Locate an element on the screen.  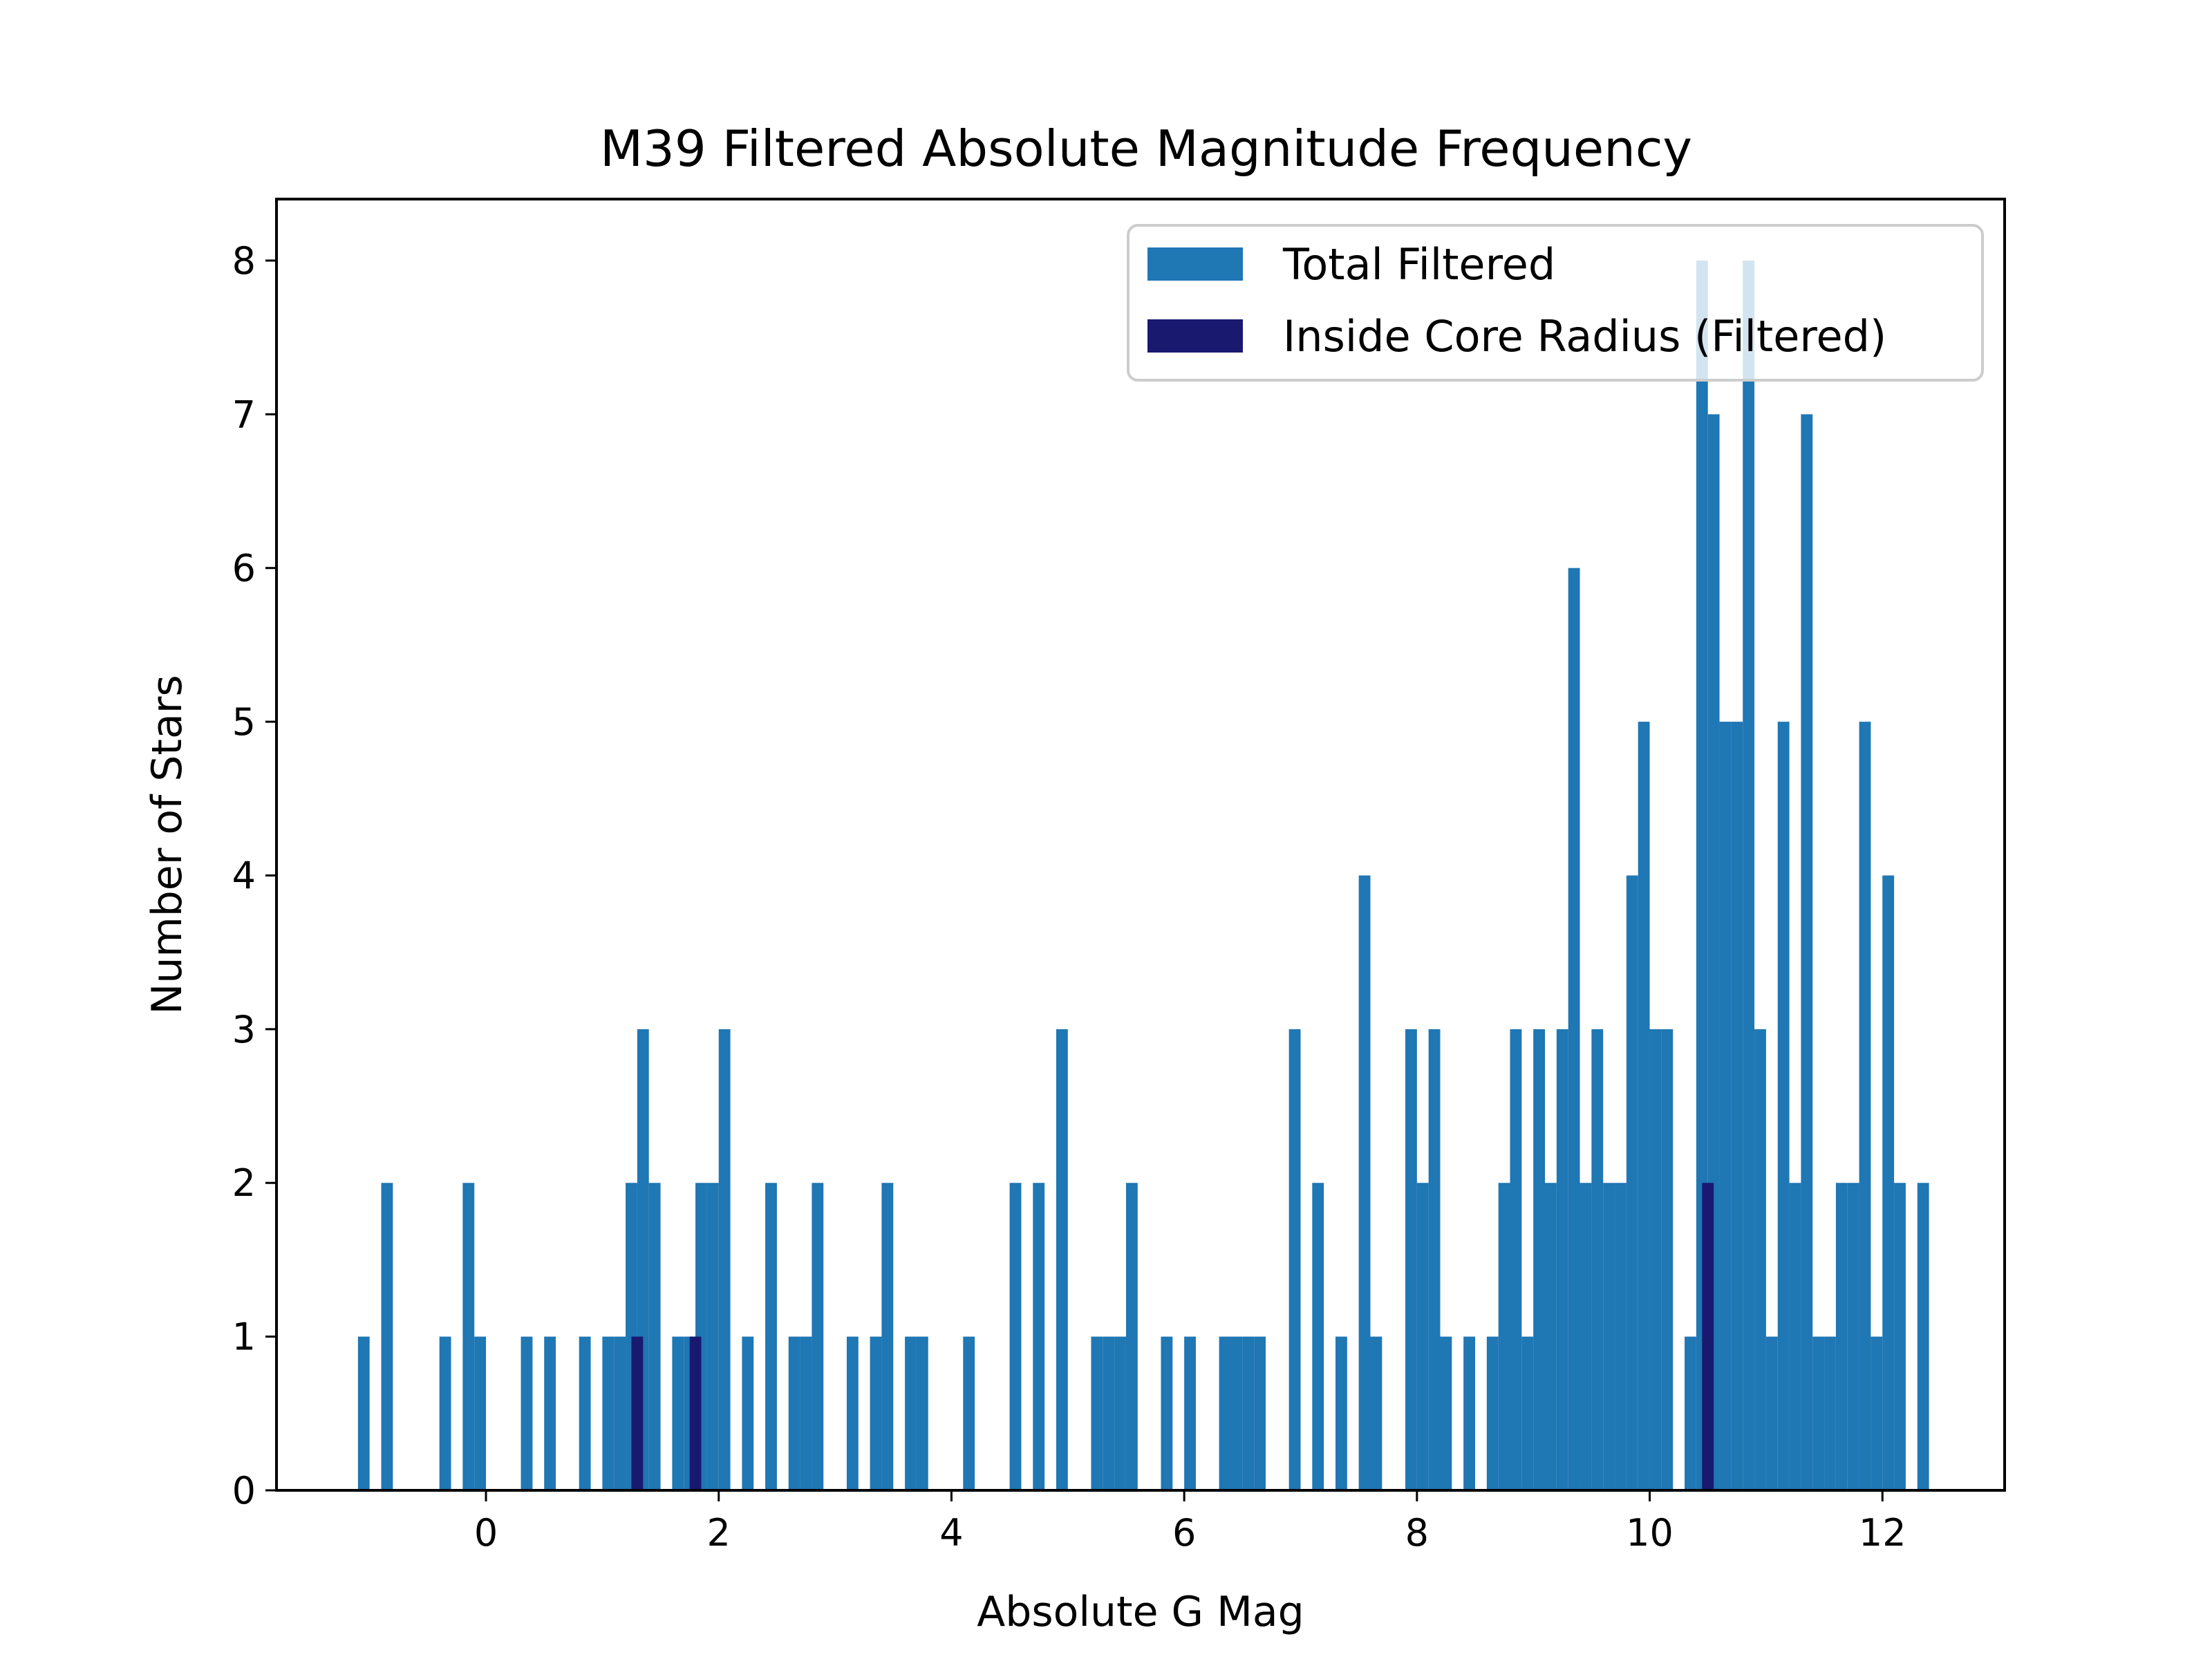
x-tick-label-1: 2 is located at coordinates (719, 1533).